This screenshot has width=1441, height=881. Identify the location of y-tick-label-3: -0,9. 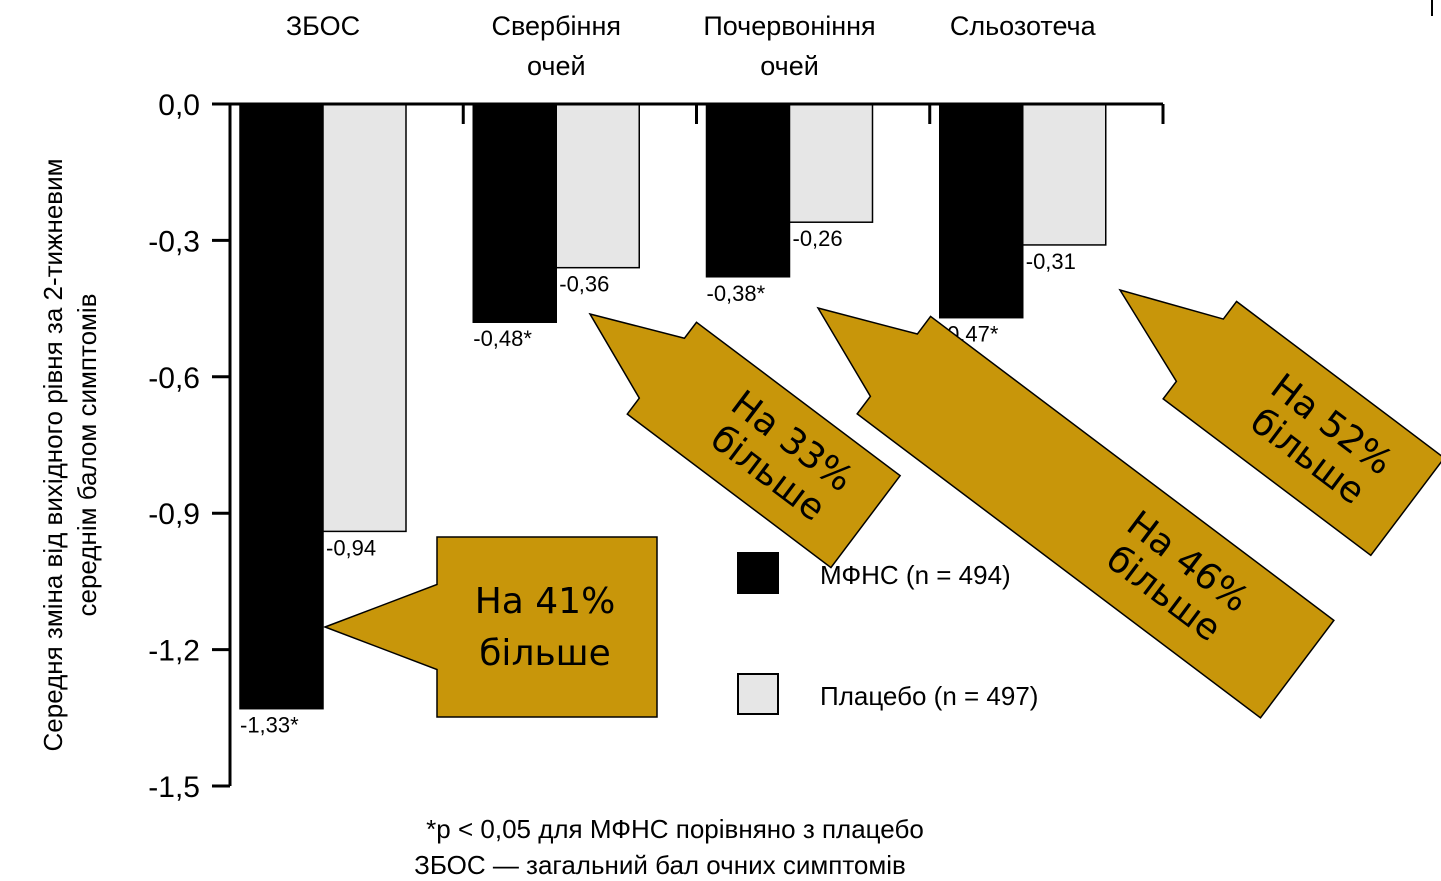
(174, 514).